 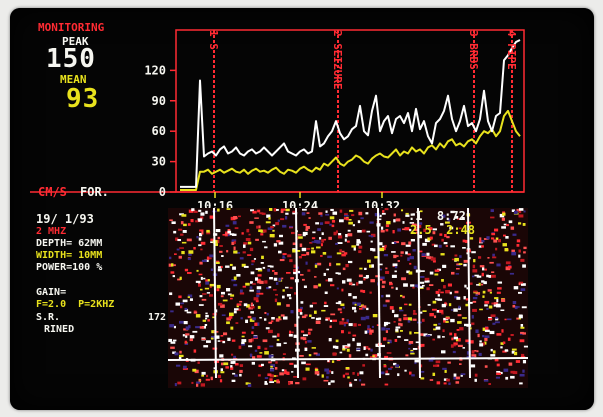 I want to click on event-label-1: 1 S, so click(x=213, y=40).